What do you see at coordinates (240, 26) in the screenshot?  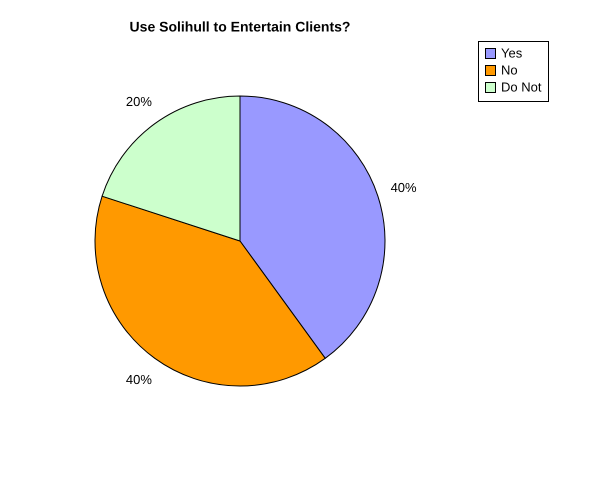 I see `chart-title: Use Solihull to Entertain Clients?` at bounding box center [240, 26].